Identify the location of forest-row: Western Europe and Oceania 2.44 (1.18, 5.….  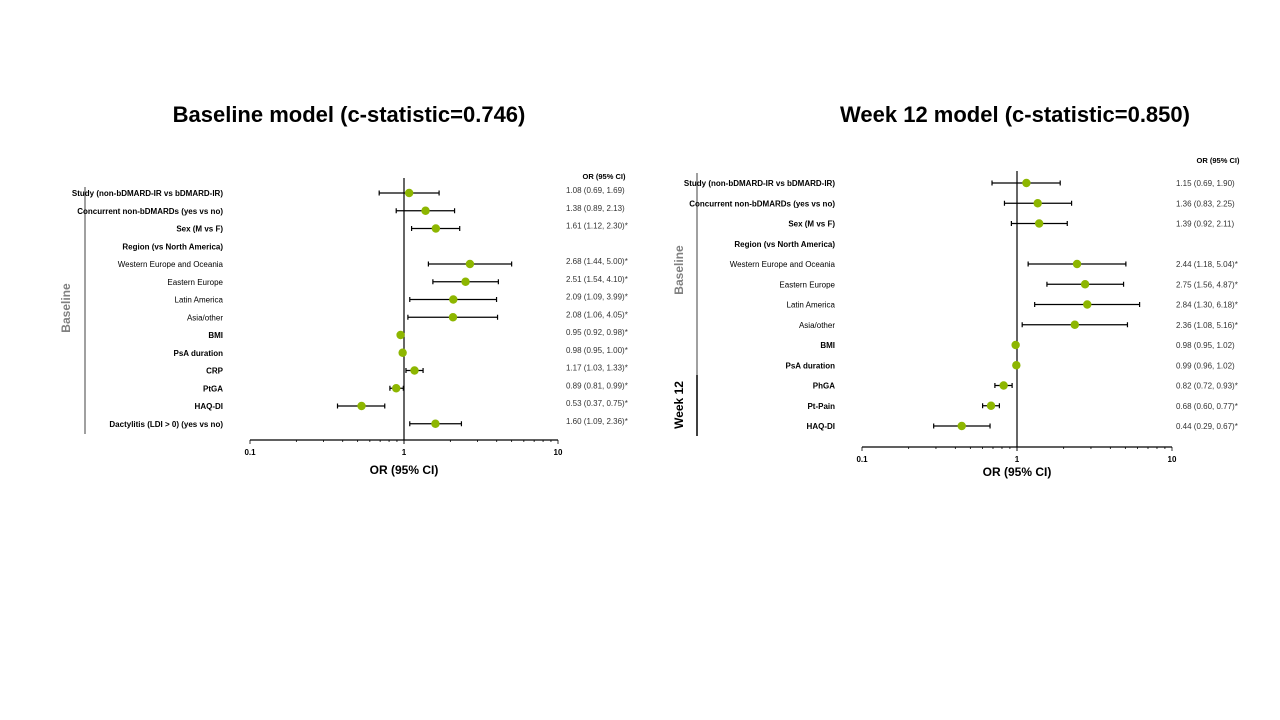
(984, 264).